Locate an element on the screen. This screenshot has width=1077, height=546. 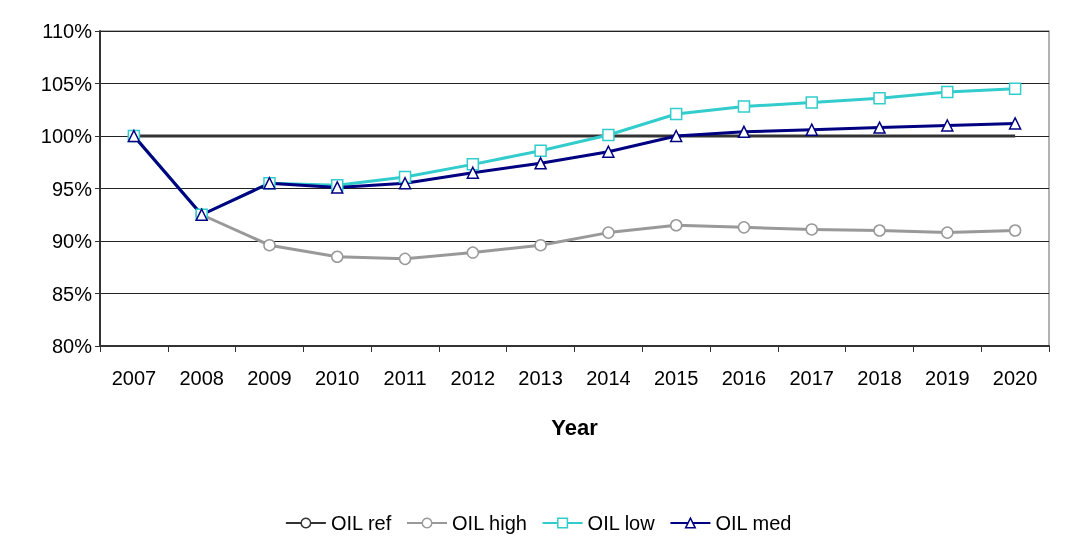
x-tick-label: 2014 is located at coordinates (608, 378).